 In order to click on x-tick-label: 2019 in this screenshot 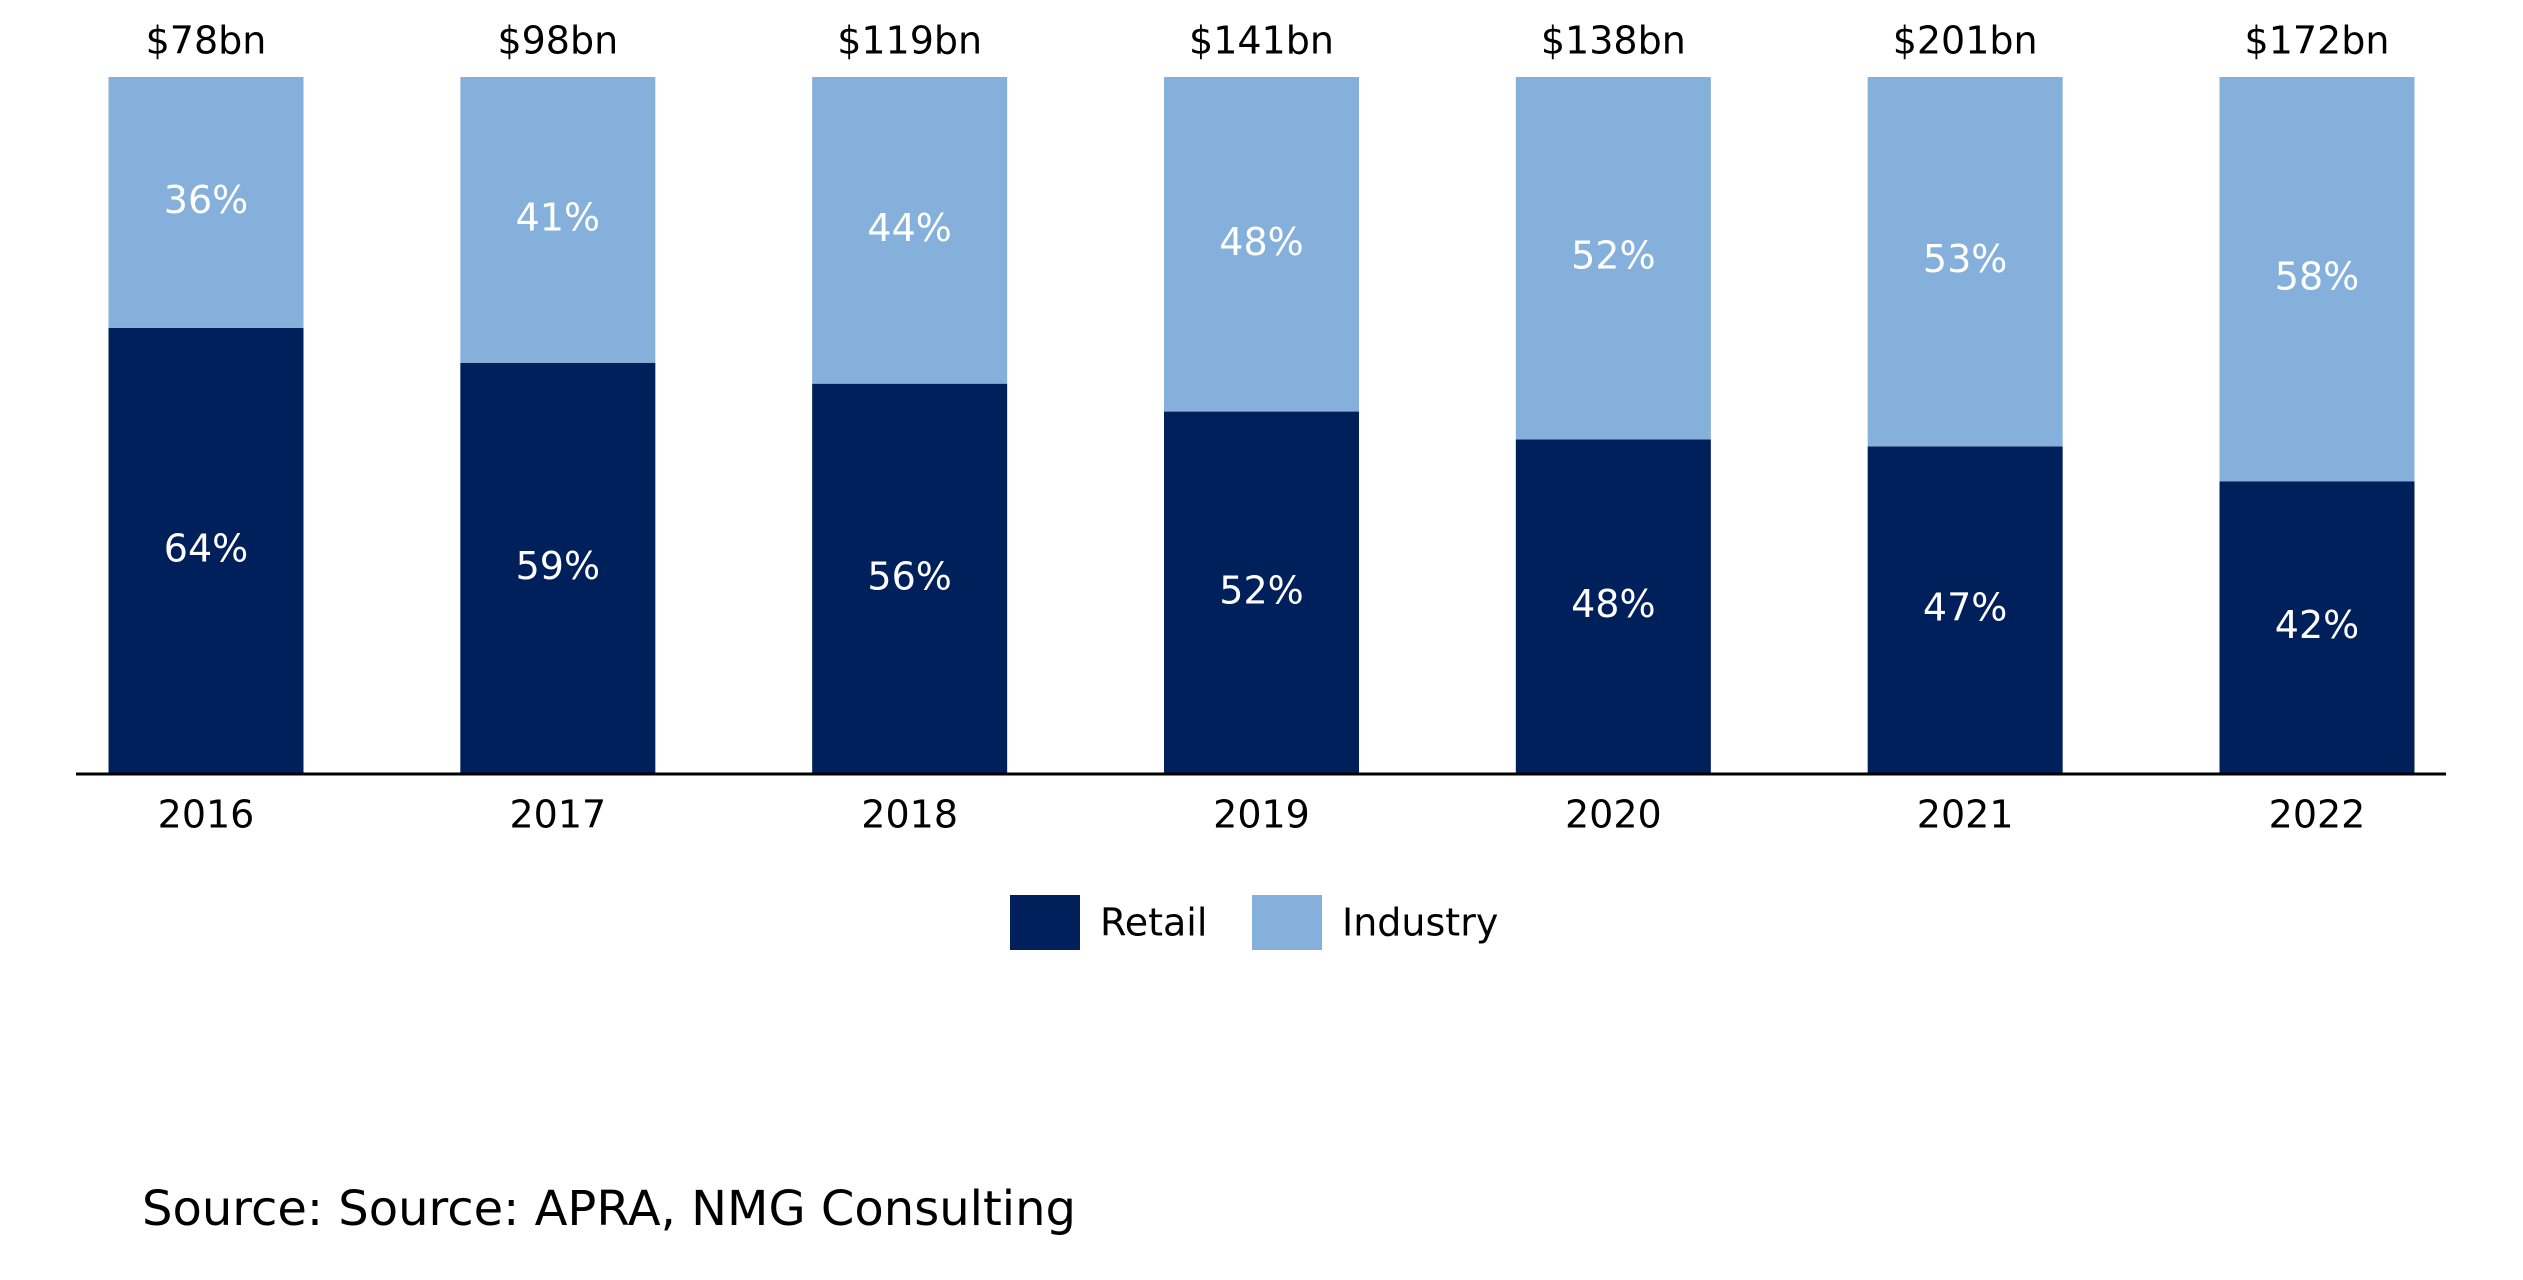, I will do `click(1261, 815)`.